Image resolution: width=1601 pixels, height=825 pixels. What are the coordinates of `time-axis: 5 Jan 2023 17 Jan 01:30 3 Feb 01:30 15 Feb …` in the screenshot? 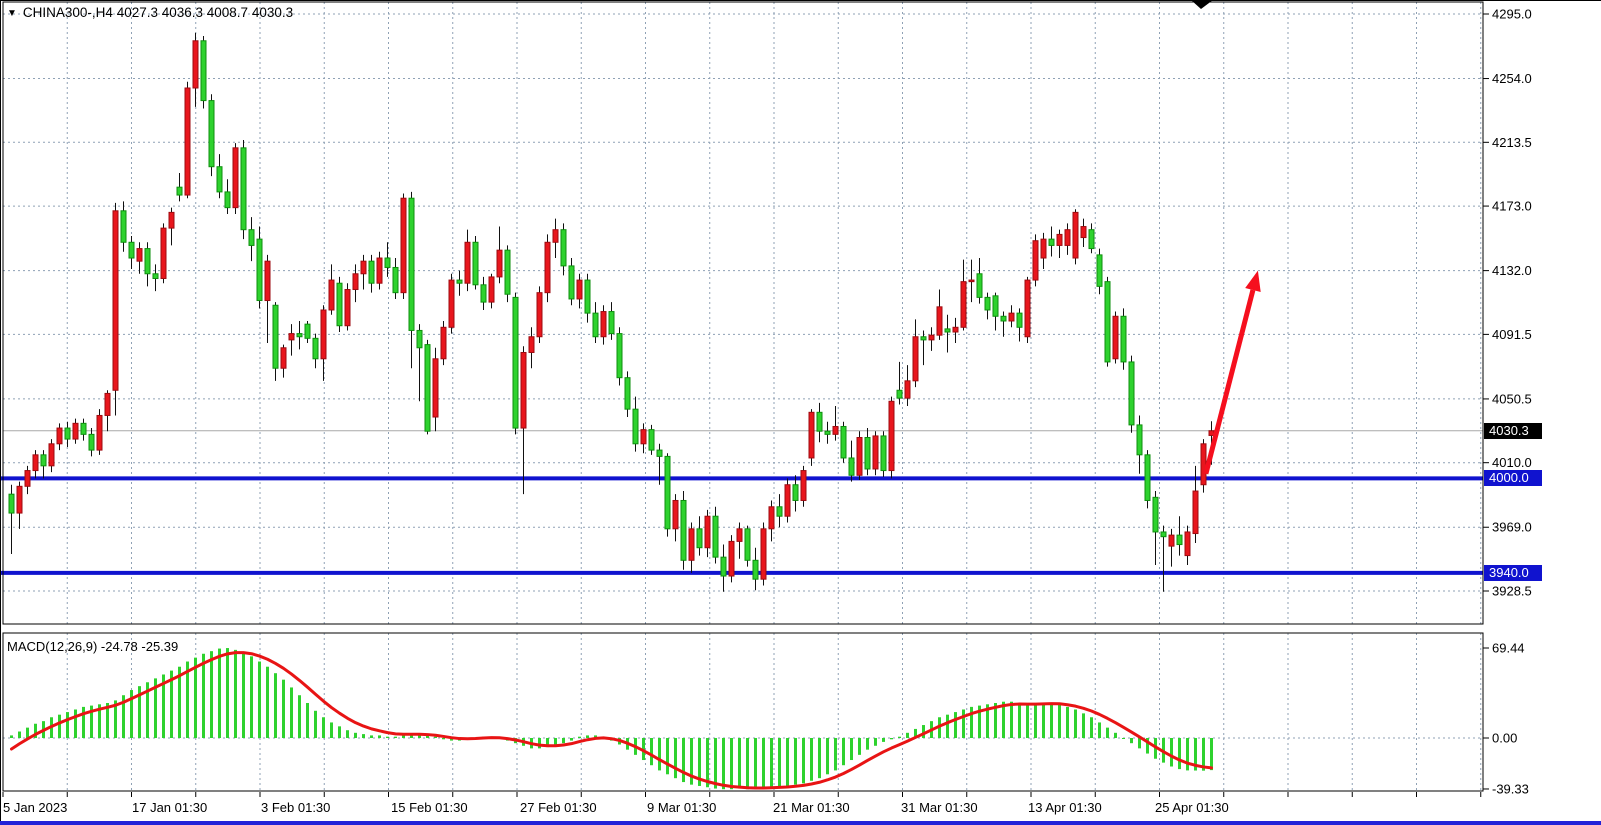 It's located at (742, 803).